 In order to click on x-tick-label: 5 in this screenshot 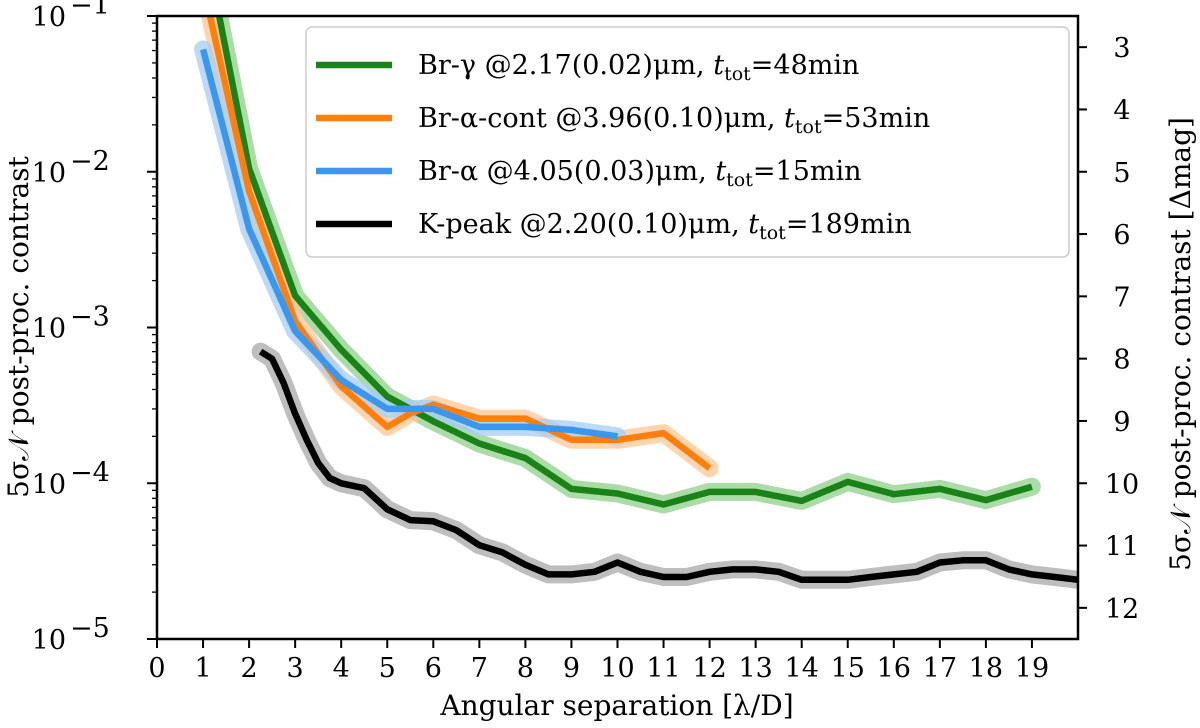, I will do `click(387, 668)`.